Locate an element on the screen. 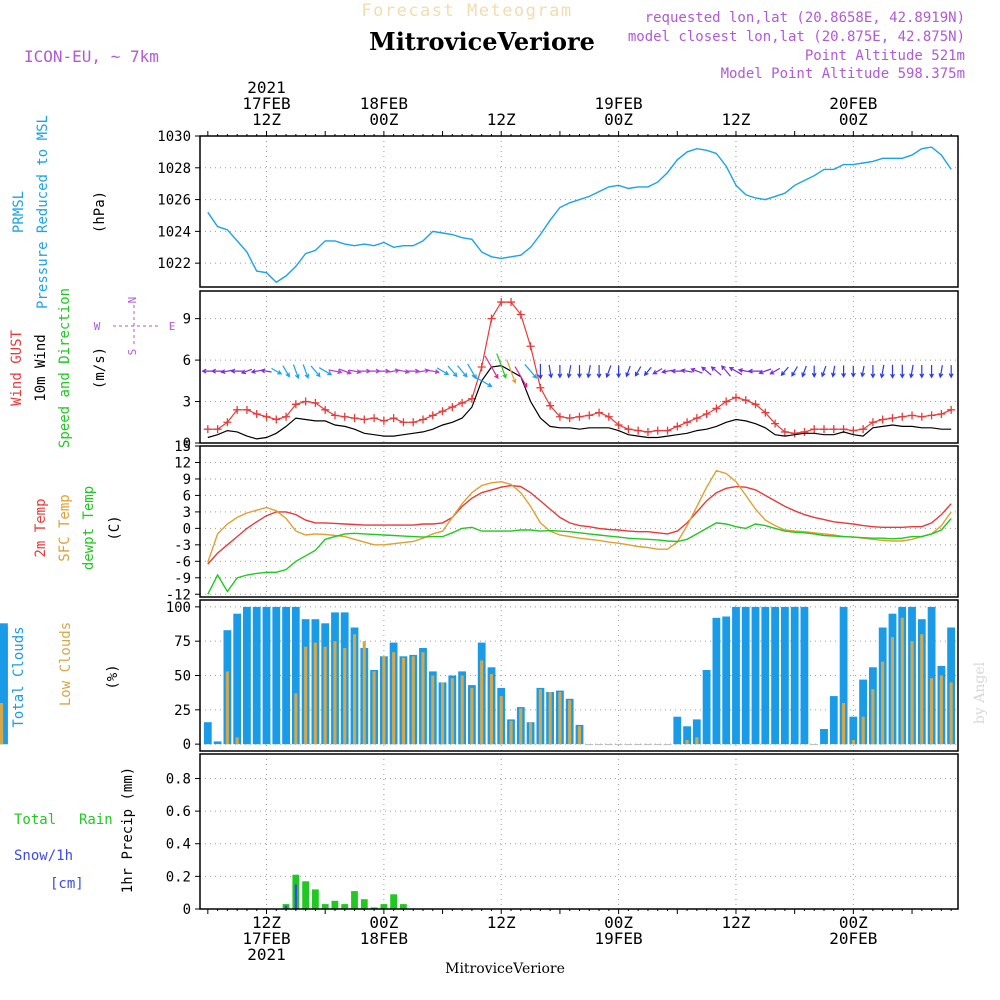 The width and height of the screenshot is (1000, 1000). ms-unit-label: (m/s) is located at coordinates (100, 368).